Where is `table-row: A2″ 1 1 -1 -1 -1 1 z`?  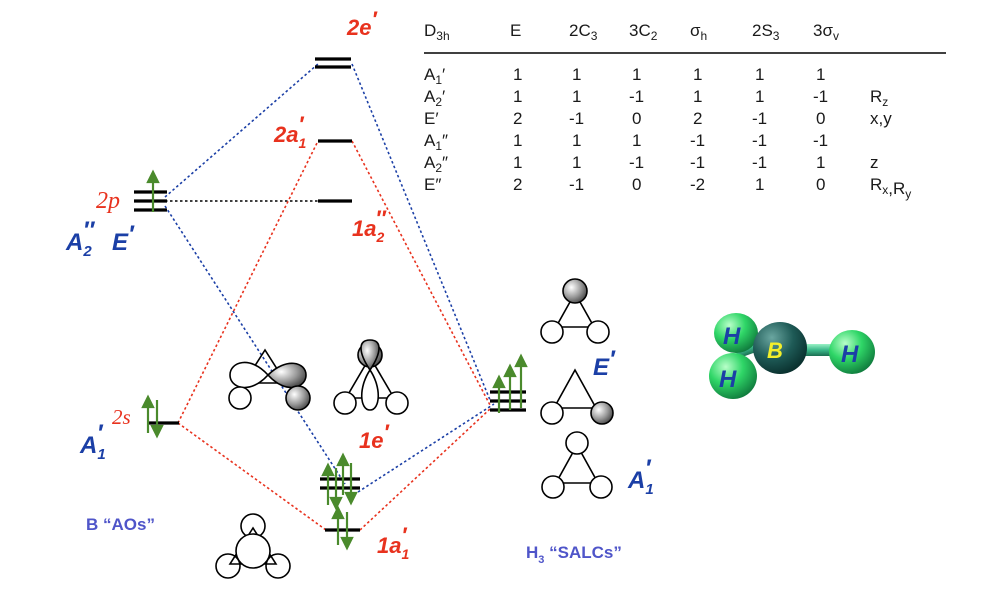
table-row: A2″ 1 1 -1 -1 -1 1 z is located at coordinates (651, 164).